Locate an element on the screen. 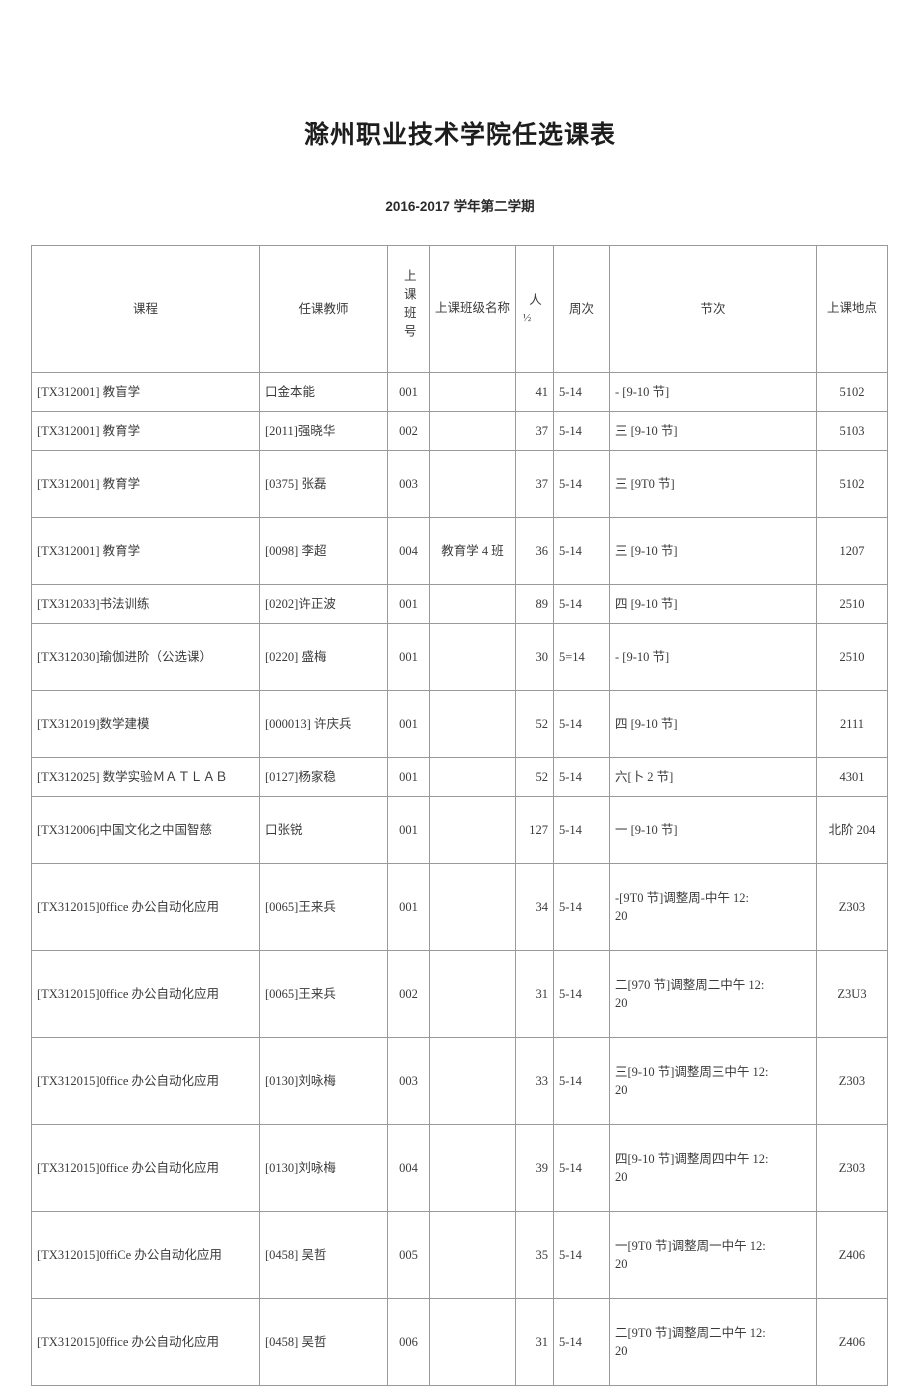 This screenshot has width=920, height=1386. column-header-count: 人 ½ is located at coordinates (534, 309).